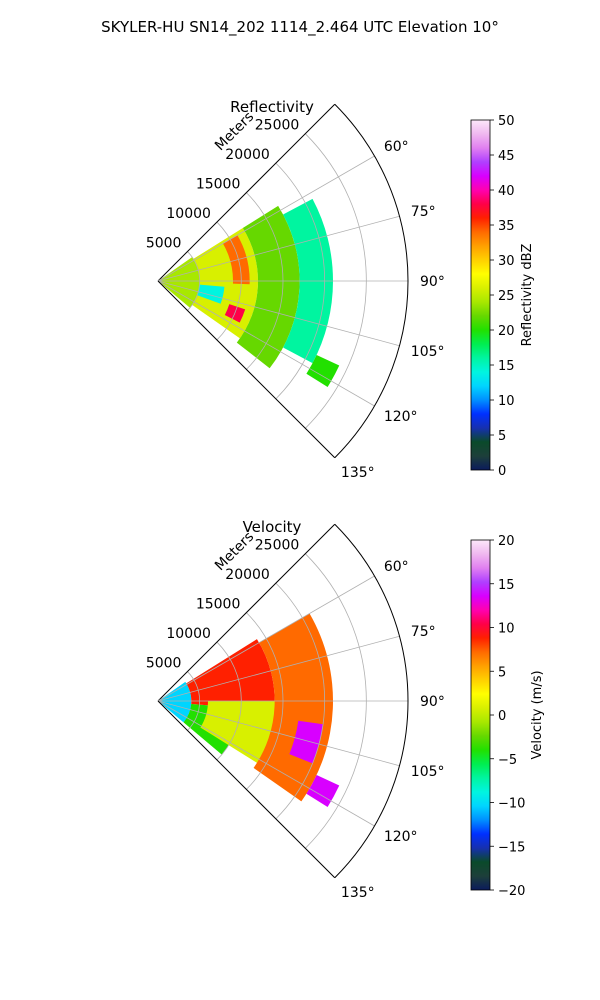 This screenshot has height=1000, width=600. I want to click on colorbar-tick-label: −5, so click(507, 760).